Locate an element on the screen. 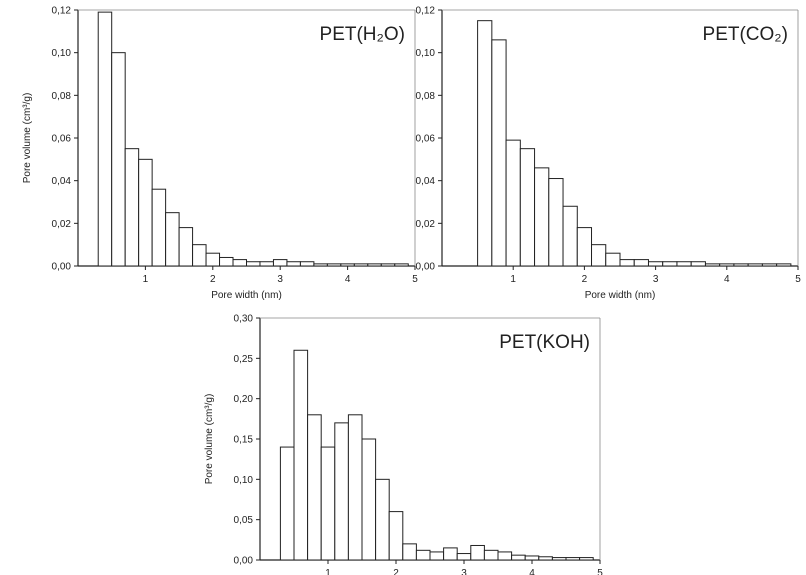 The height and width of the screenshot is (575, 806). panel-title: PET(CO₂) is located at coordinates (745, 34).